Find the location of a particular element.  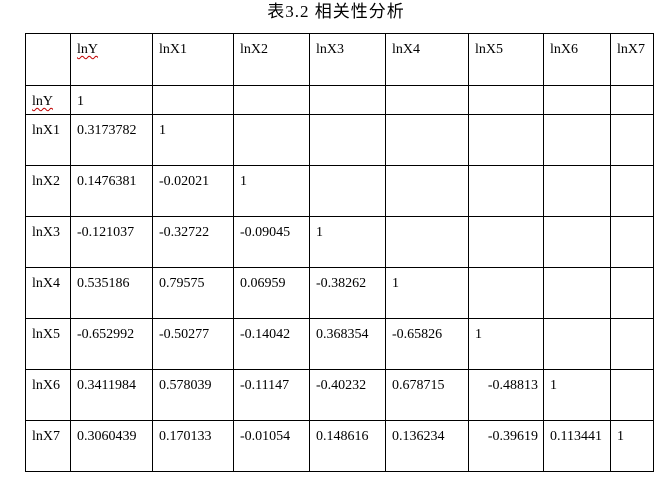

row-label-cell: lnX1 is located at coordinates (48, 140).